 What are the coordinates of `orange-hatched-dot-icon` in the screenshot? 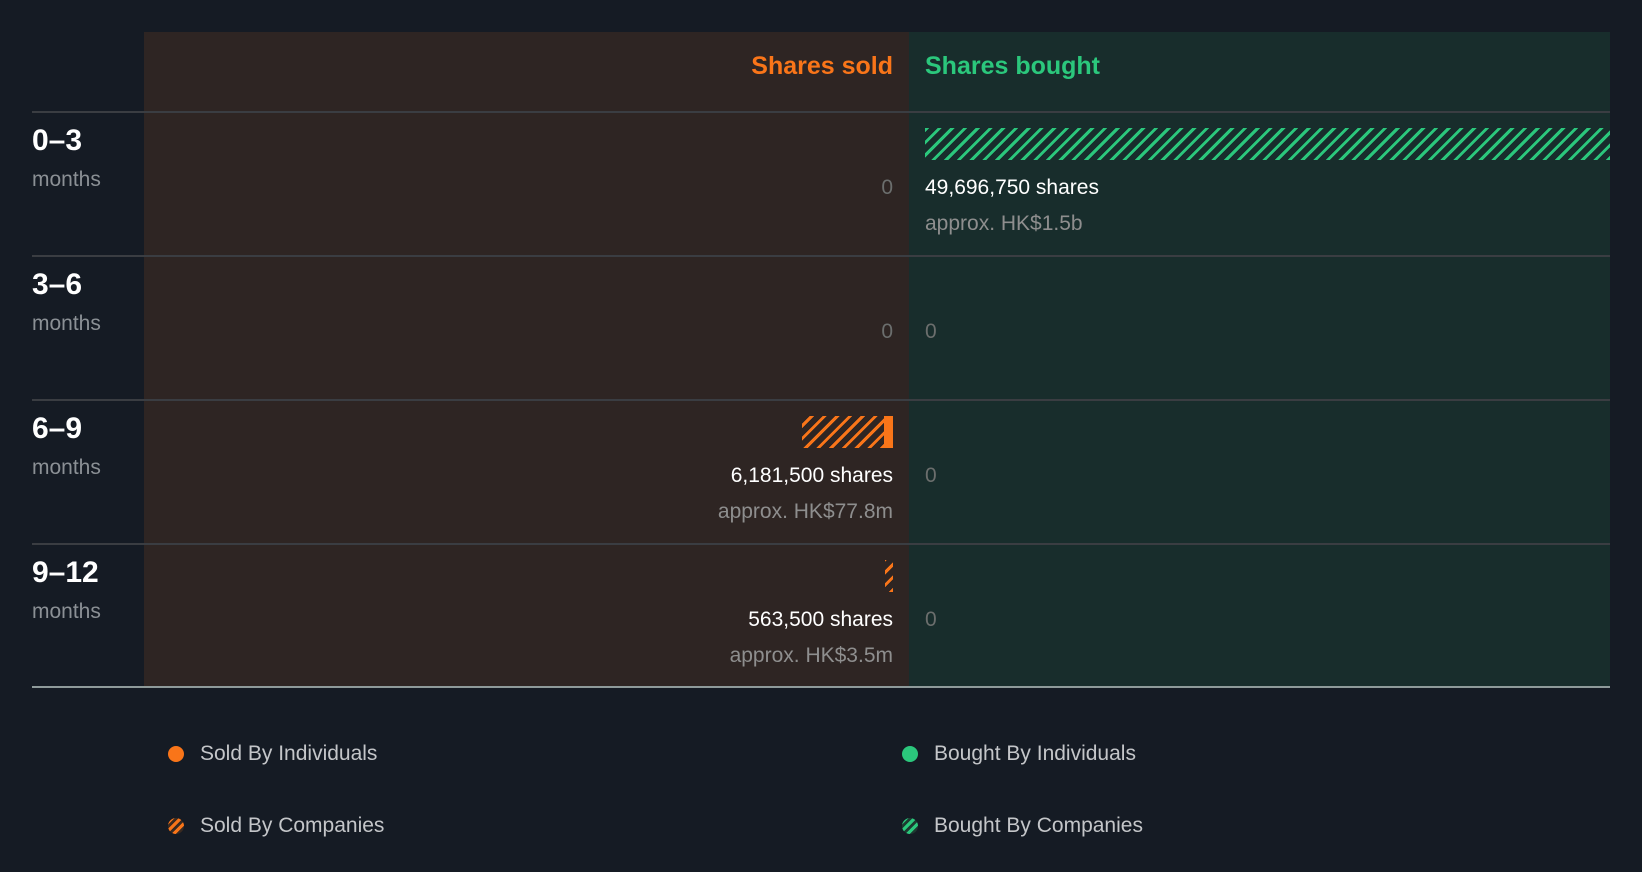 It's located at (176, 826).